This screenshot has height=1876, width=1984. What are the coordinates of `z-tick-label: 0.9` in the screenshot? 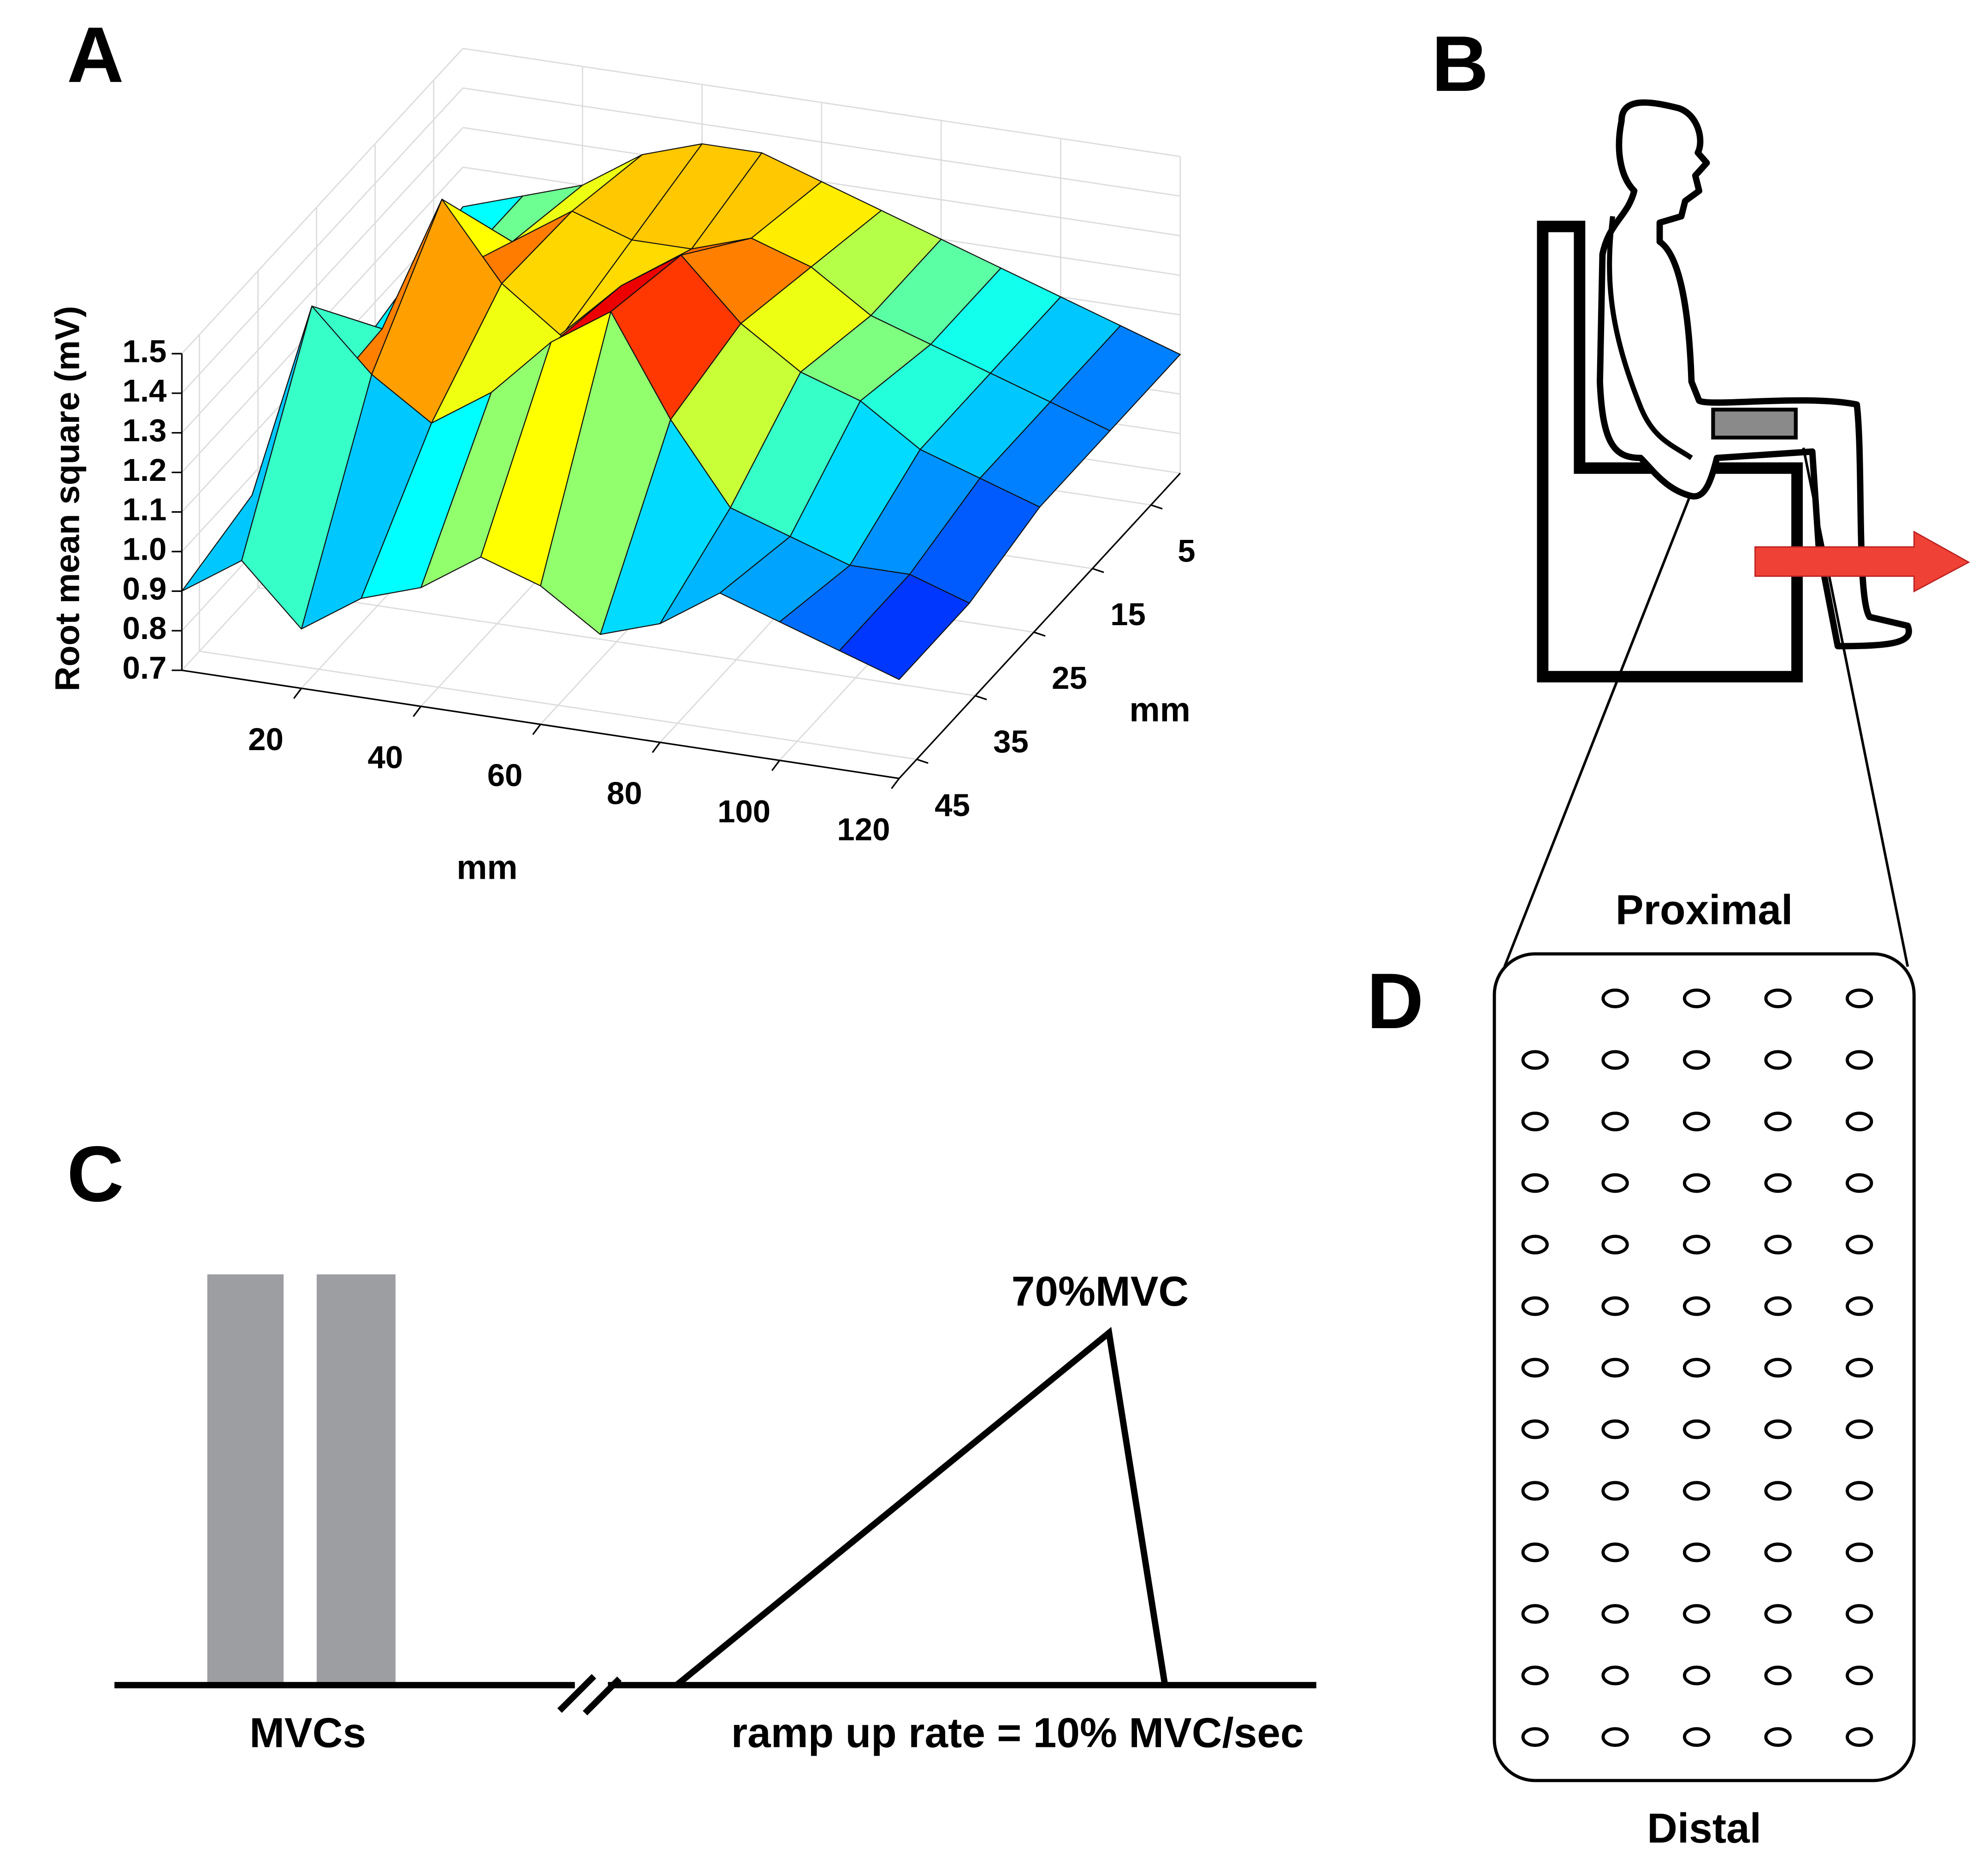 It's located at (144, 588).